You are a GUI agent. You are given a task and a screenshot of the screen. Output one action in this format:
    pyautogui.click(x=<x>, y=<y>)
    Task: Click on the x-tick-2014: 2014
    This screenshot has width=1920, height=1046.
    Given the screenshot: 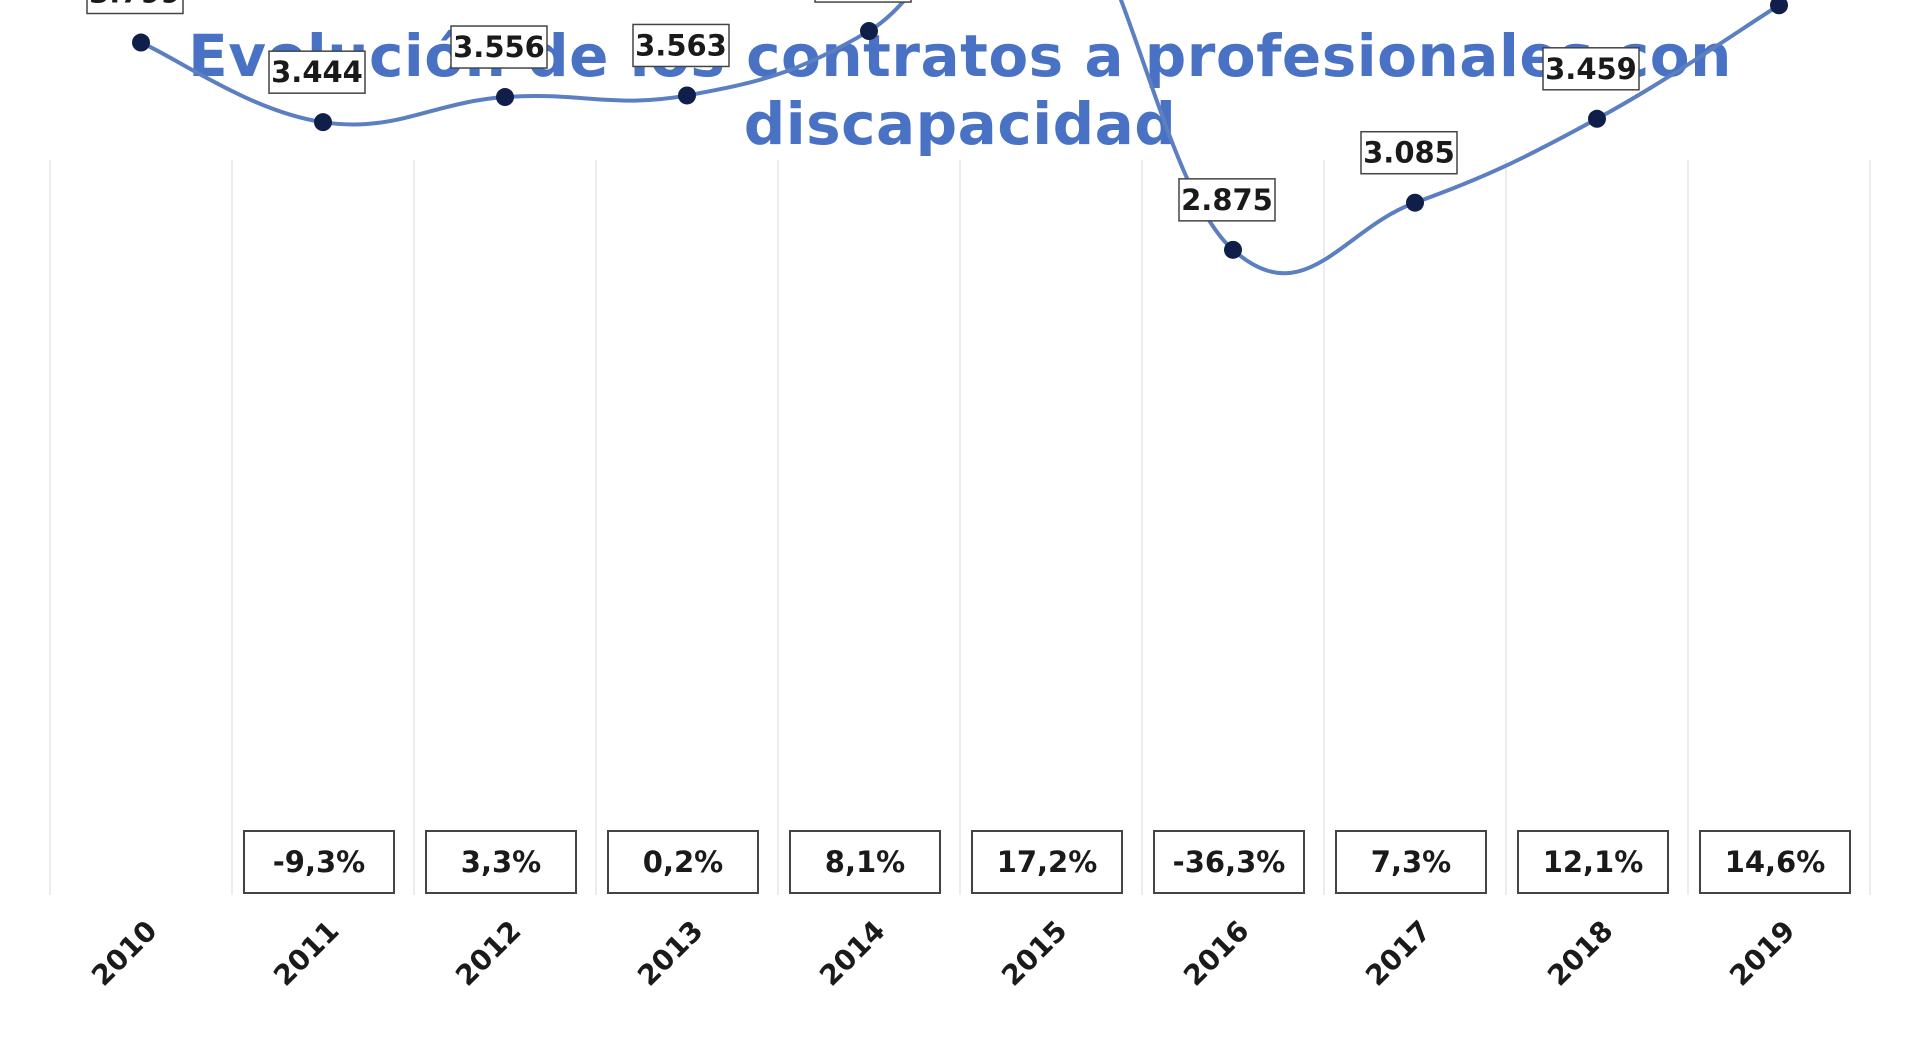 What is the action you would take?
    pyautogui.click(x=852, y=953)
    